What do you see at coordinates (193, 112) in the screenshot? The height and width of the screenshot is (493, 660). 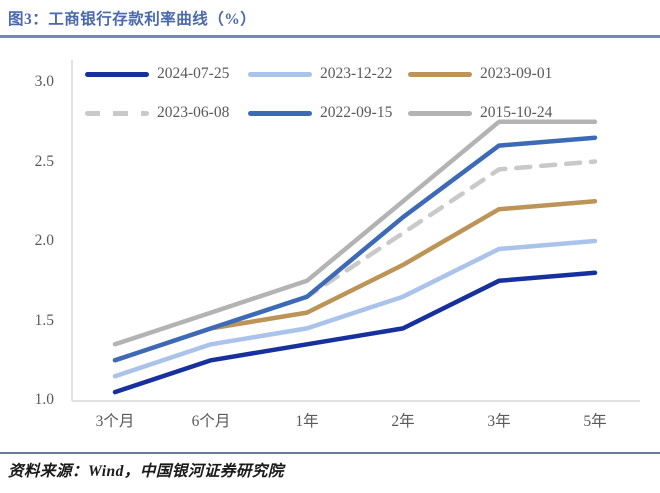 I see `legend-label: 2023-06-08` at bounding box center [193, 112].